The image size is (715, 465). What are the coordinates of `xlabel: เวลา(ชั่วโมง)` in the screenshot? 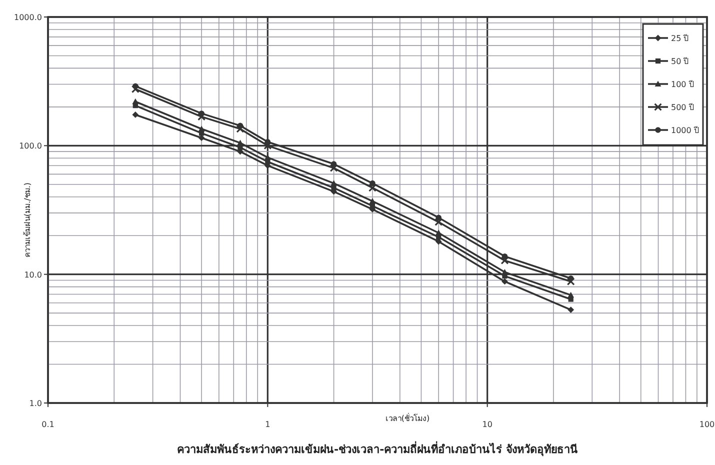 It's located at (407, 418).